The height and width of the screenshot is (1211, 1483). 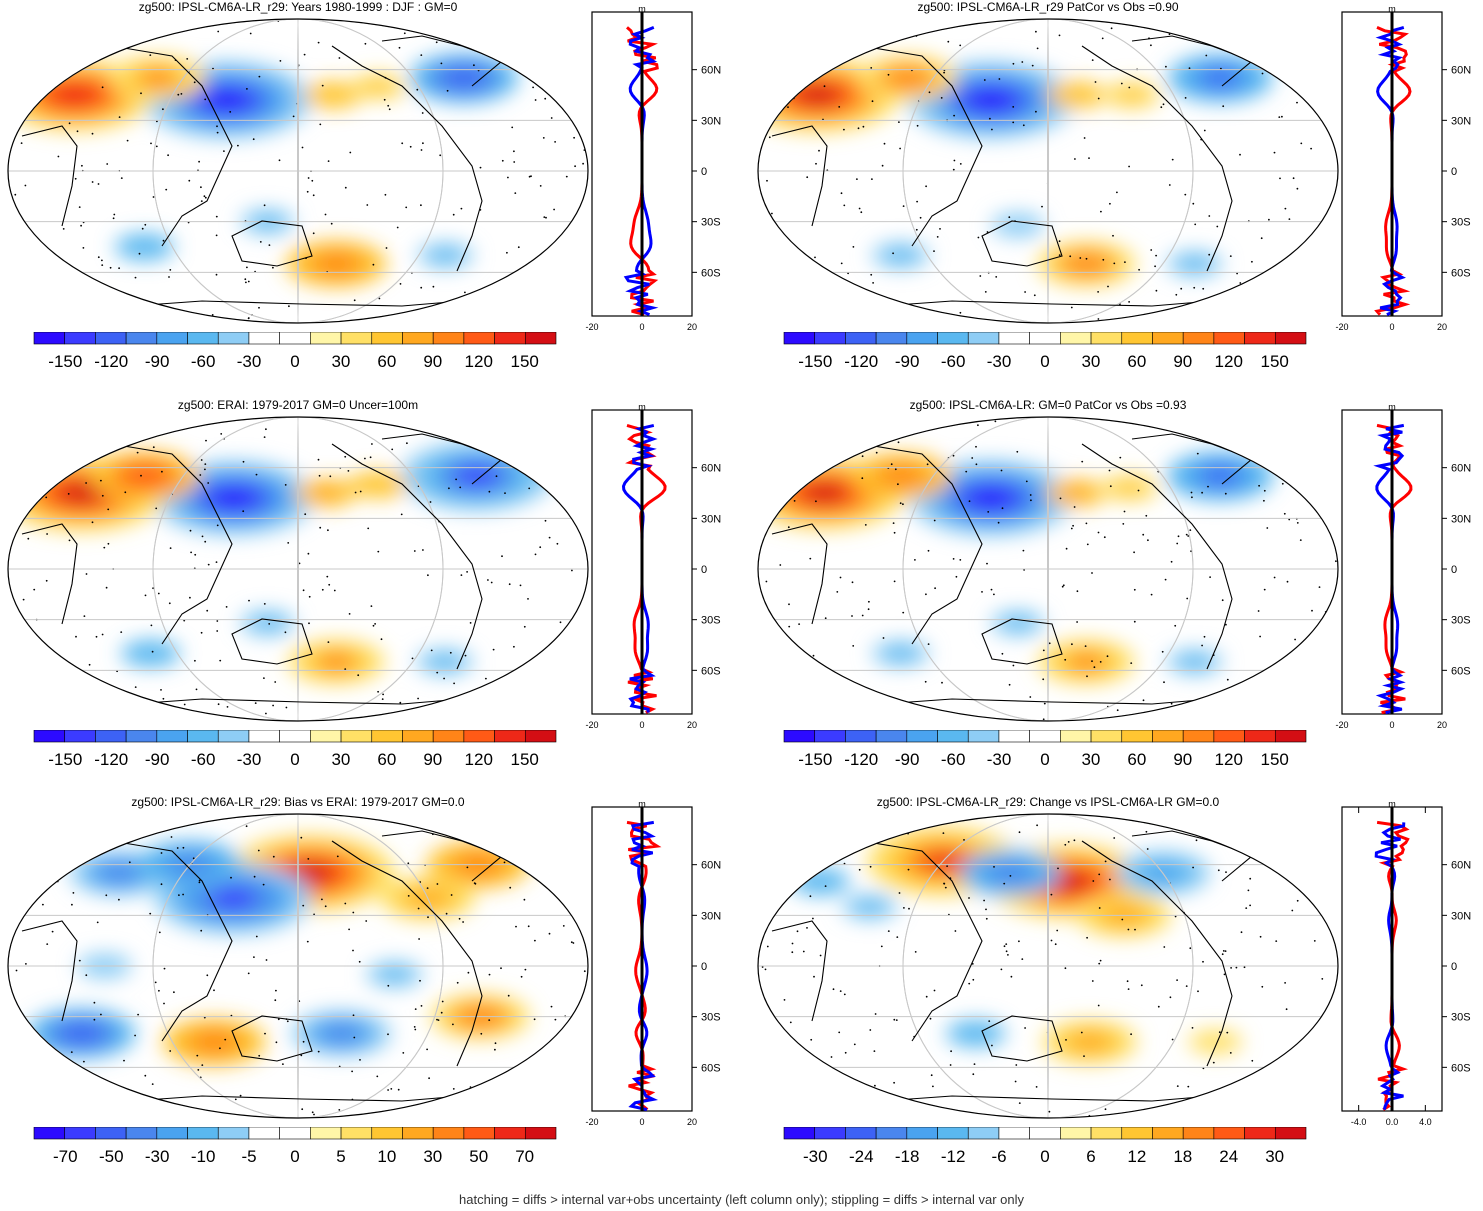 I want to click on colorbar-tick-label: 6, so click(x=1090, y=1156).